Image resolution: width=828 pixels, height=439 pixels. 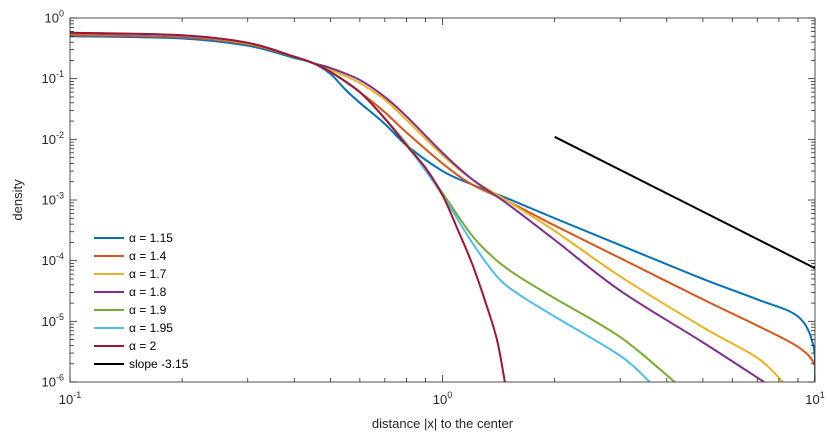 I want to click on legend-label: α = 1.7, so click(x=148, y=274).